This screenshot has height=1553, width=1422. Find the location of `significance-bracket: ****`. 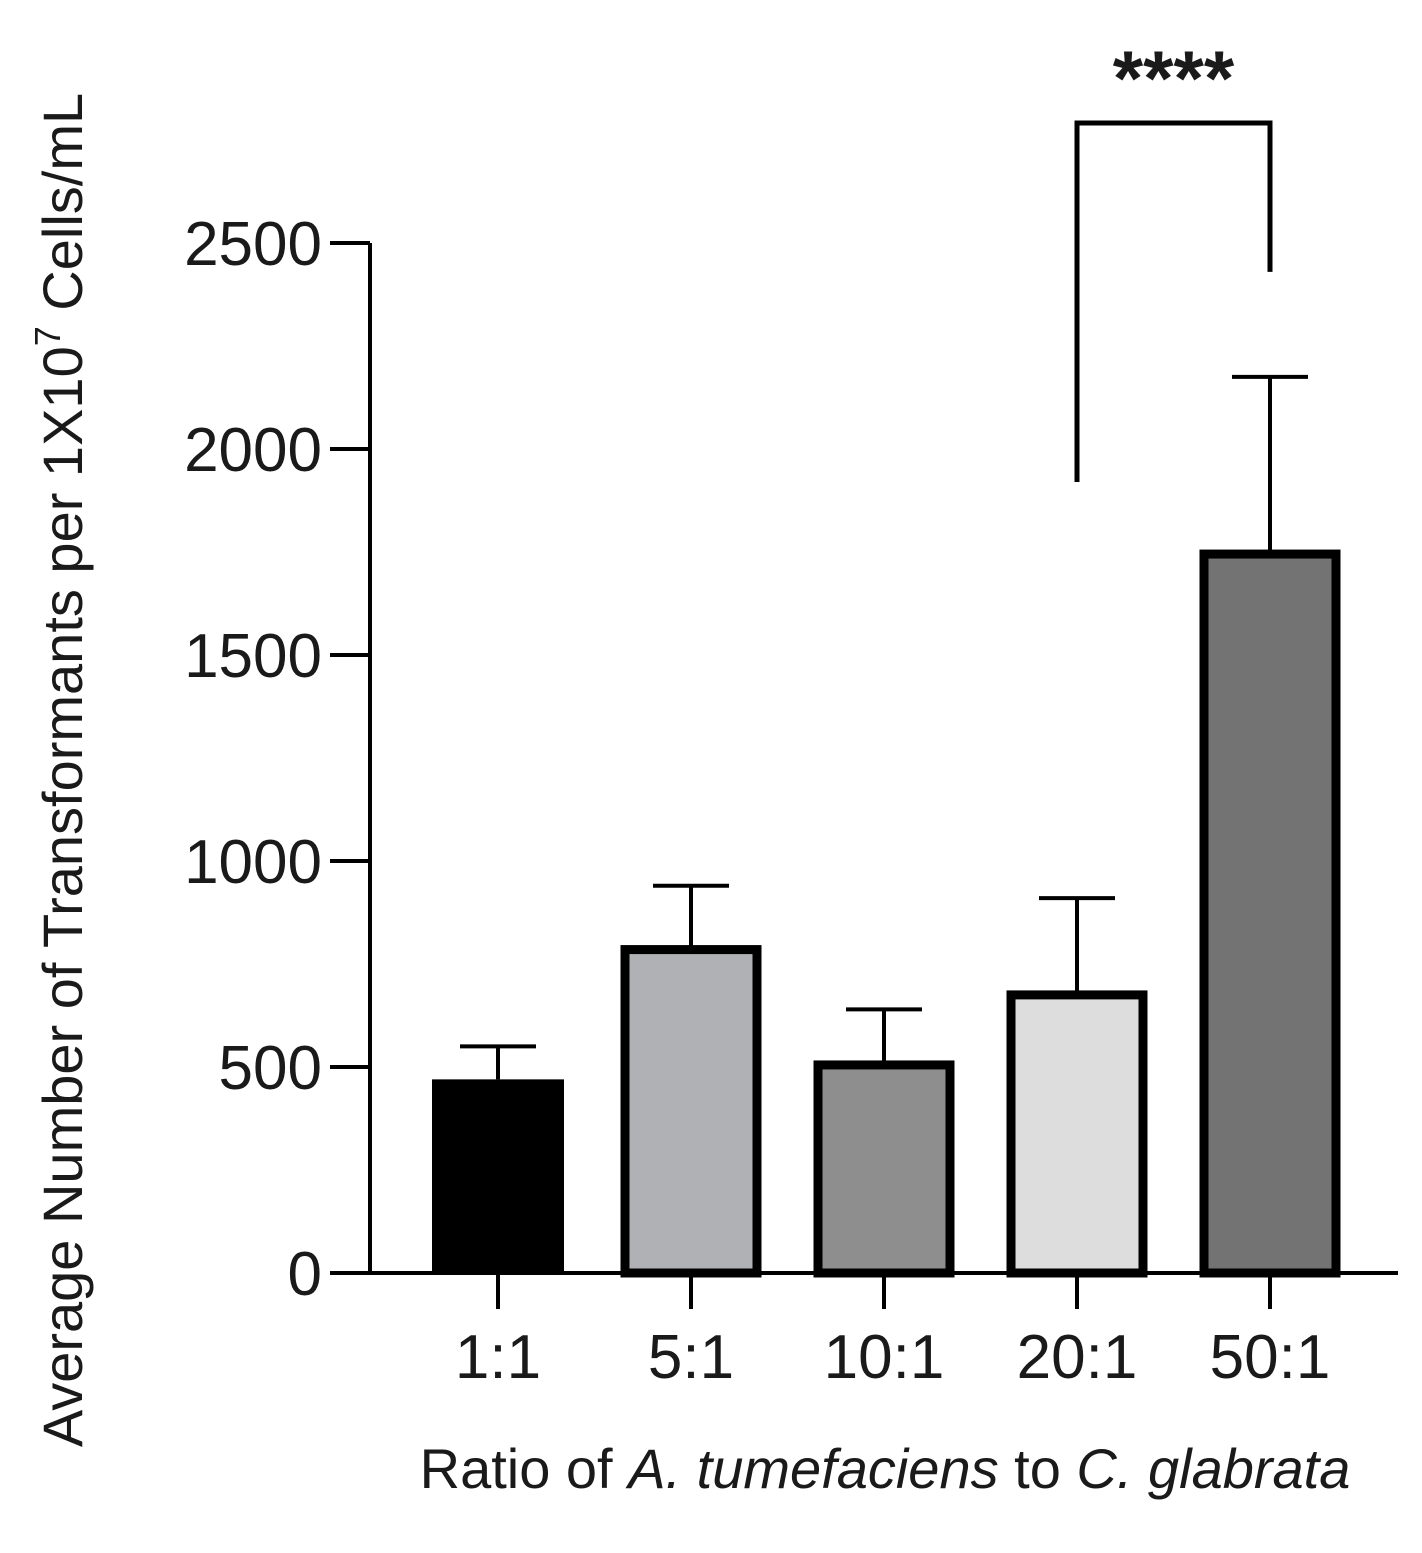

significance-bracket: **** is located at coordinates (1173, 258).